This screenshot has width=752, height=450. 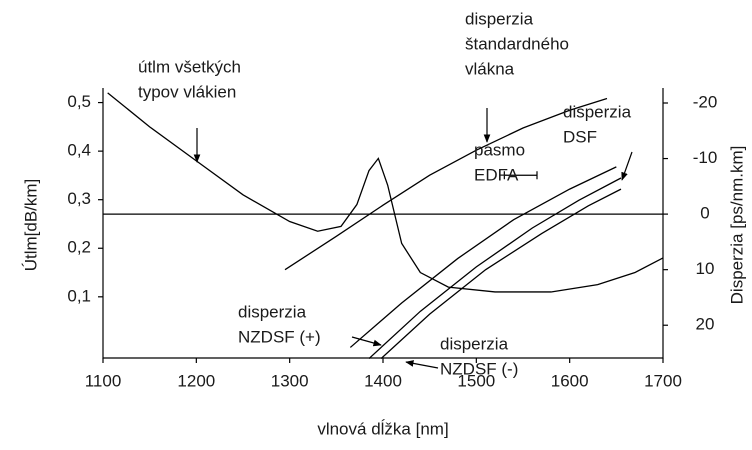 What do you see at coordinates (704, 213) in the screenshot?
I see `y2-tick-label: 0` at bounding box center [704, 213].